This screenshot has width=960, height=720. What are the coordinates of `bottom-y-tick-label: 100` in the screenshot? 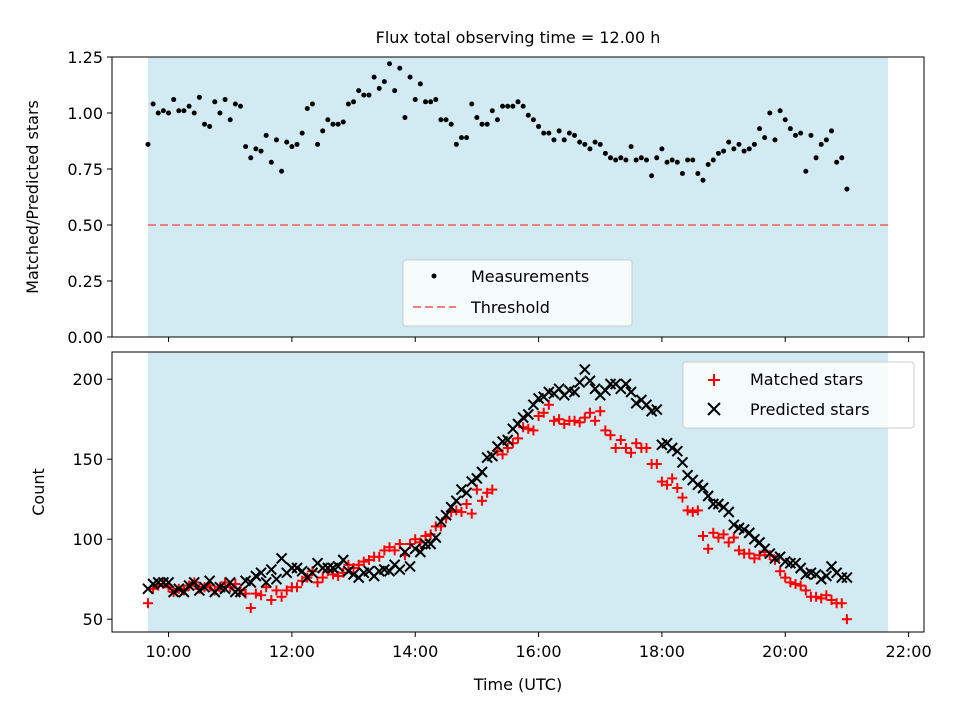 It's located at (87, 539).